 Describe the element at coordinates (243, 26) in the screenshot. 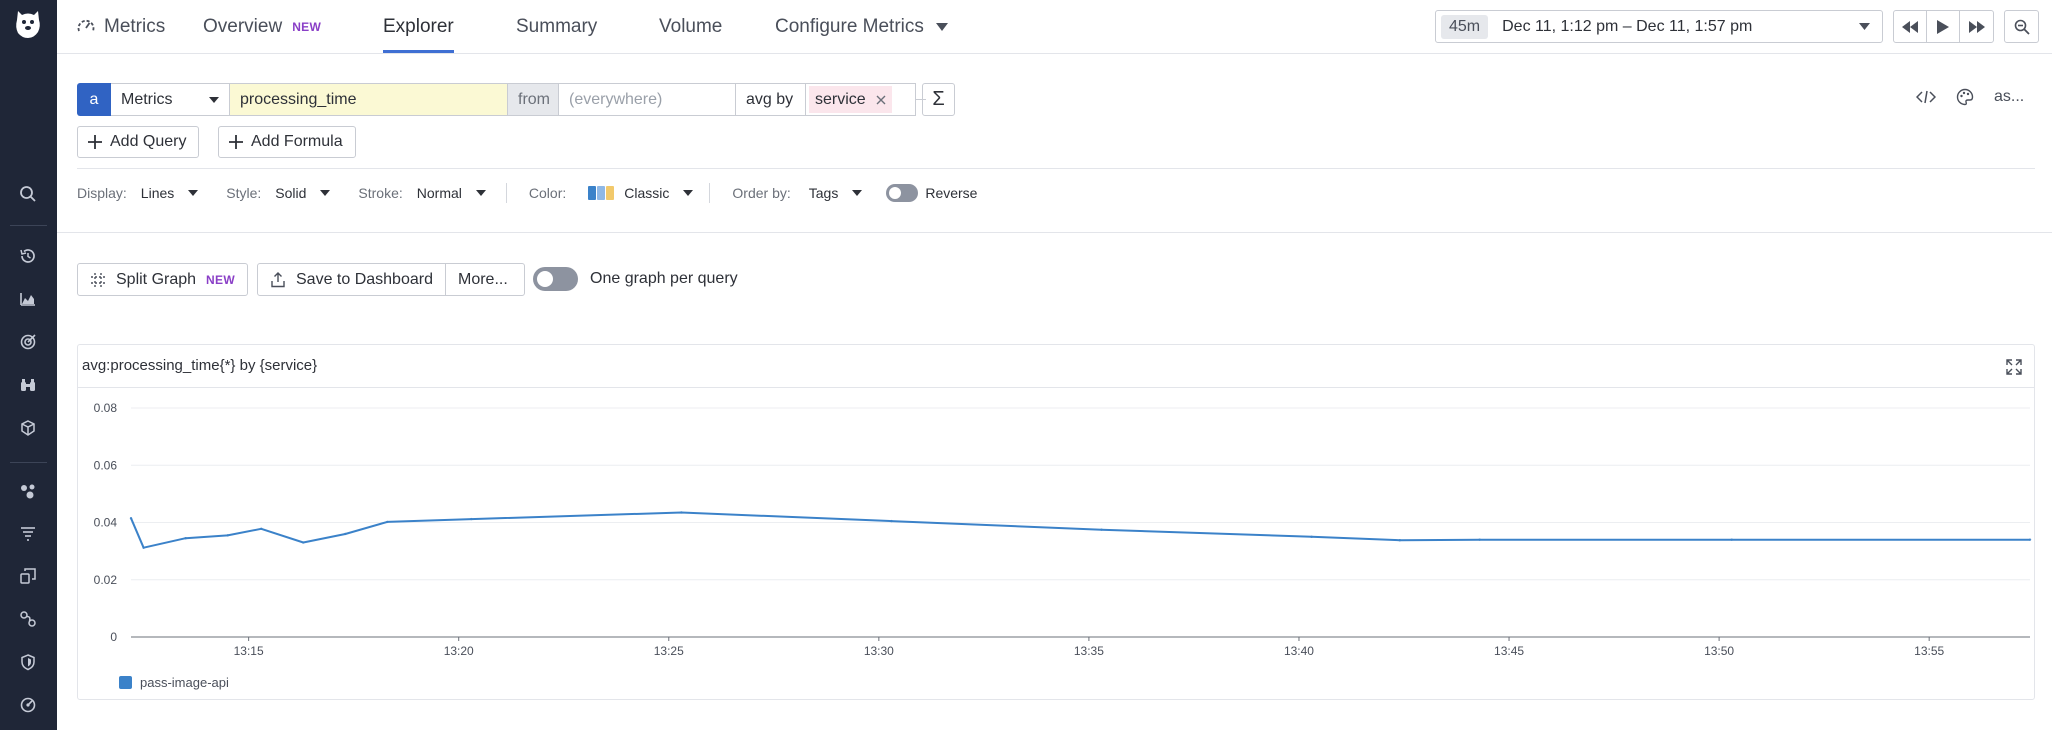

I see `tab-overview-label: Overview` at that location.